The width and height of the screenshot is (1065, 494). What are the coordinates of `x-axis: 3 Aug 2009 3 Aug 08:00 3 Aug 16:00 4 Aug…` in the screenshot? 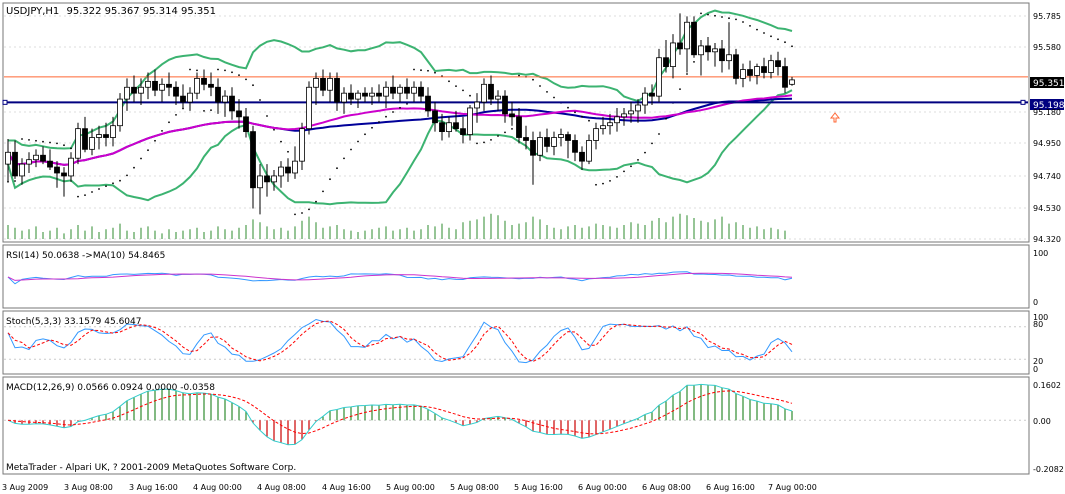 It's located at (409, 487).